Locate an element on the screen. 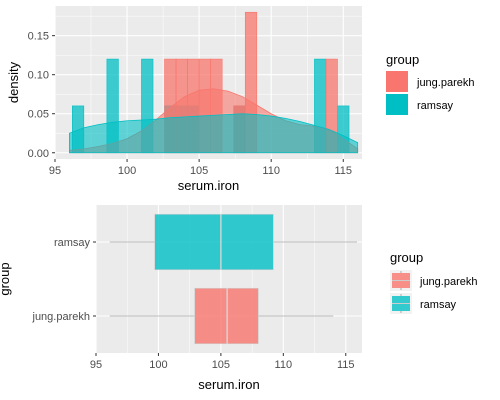 The height and width of the screenshot is (400, 500). histogram-legend: group jung.parekh ramsay is located at coordinates (430, 83).